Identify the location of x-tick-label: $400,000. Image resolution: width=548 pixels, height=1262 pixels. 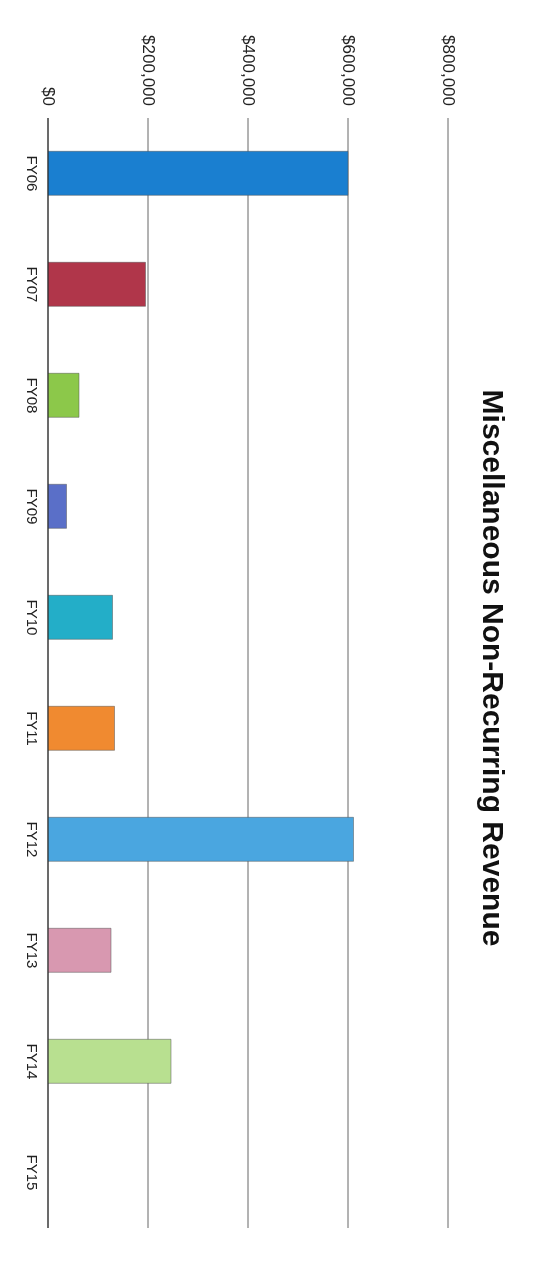
(248, 70).